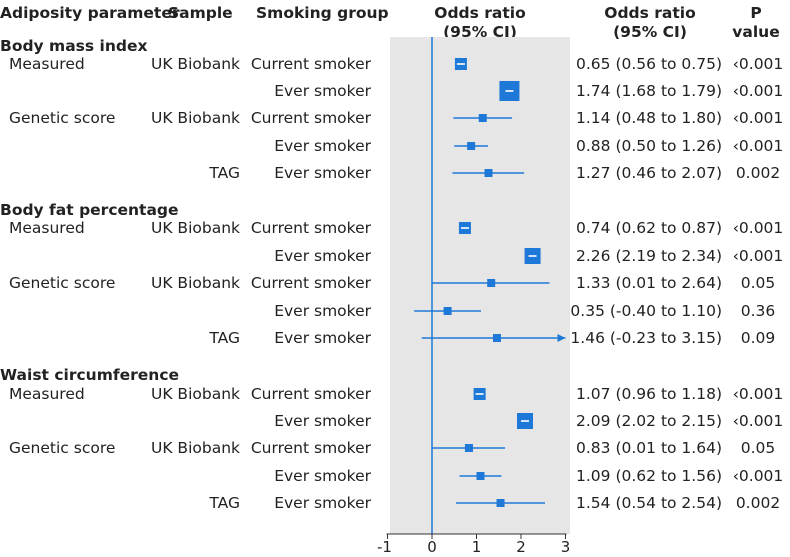 The width and height of the screenshot is (790, 557). I want to click on x-tick-label: -1, so click(384, 547).